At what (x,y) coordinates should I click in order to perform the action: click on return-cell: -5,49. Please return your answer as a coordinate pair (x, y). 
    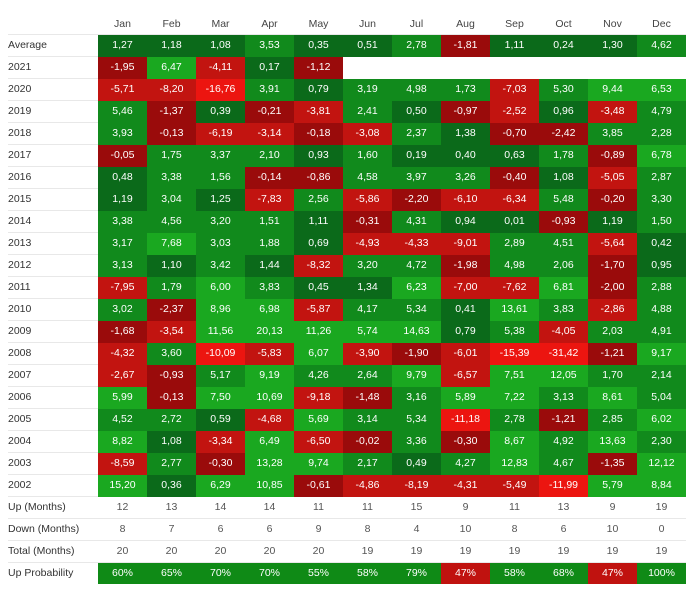
    Looking at the image, I should click on (514, 485).